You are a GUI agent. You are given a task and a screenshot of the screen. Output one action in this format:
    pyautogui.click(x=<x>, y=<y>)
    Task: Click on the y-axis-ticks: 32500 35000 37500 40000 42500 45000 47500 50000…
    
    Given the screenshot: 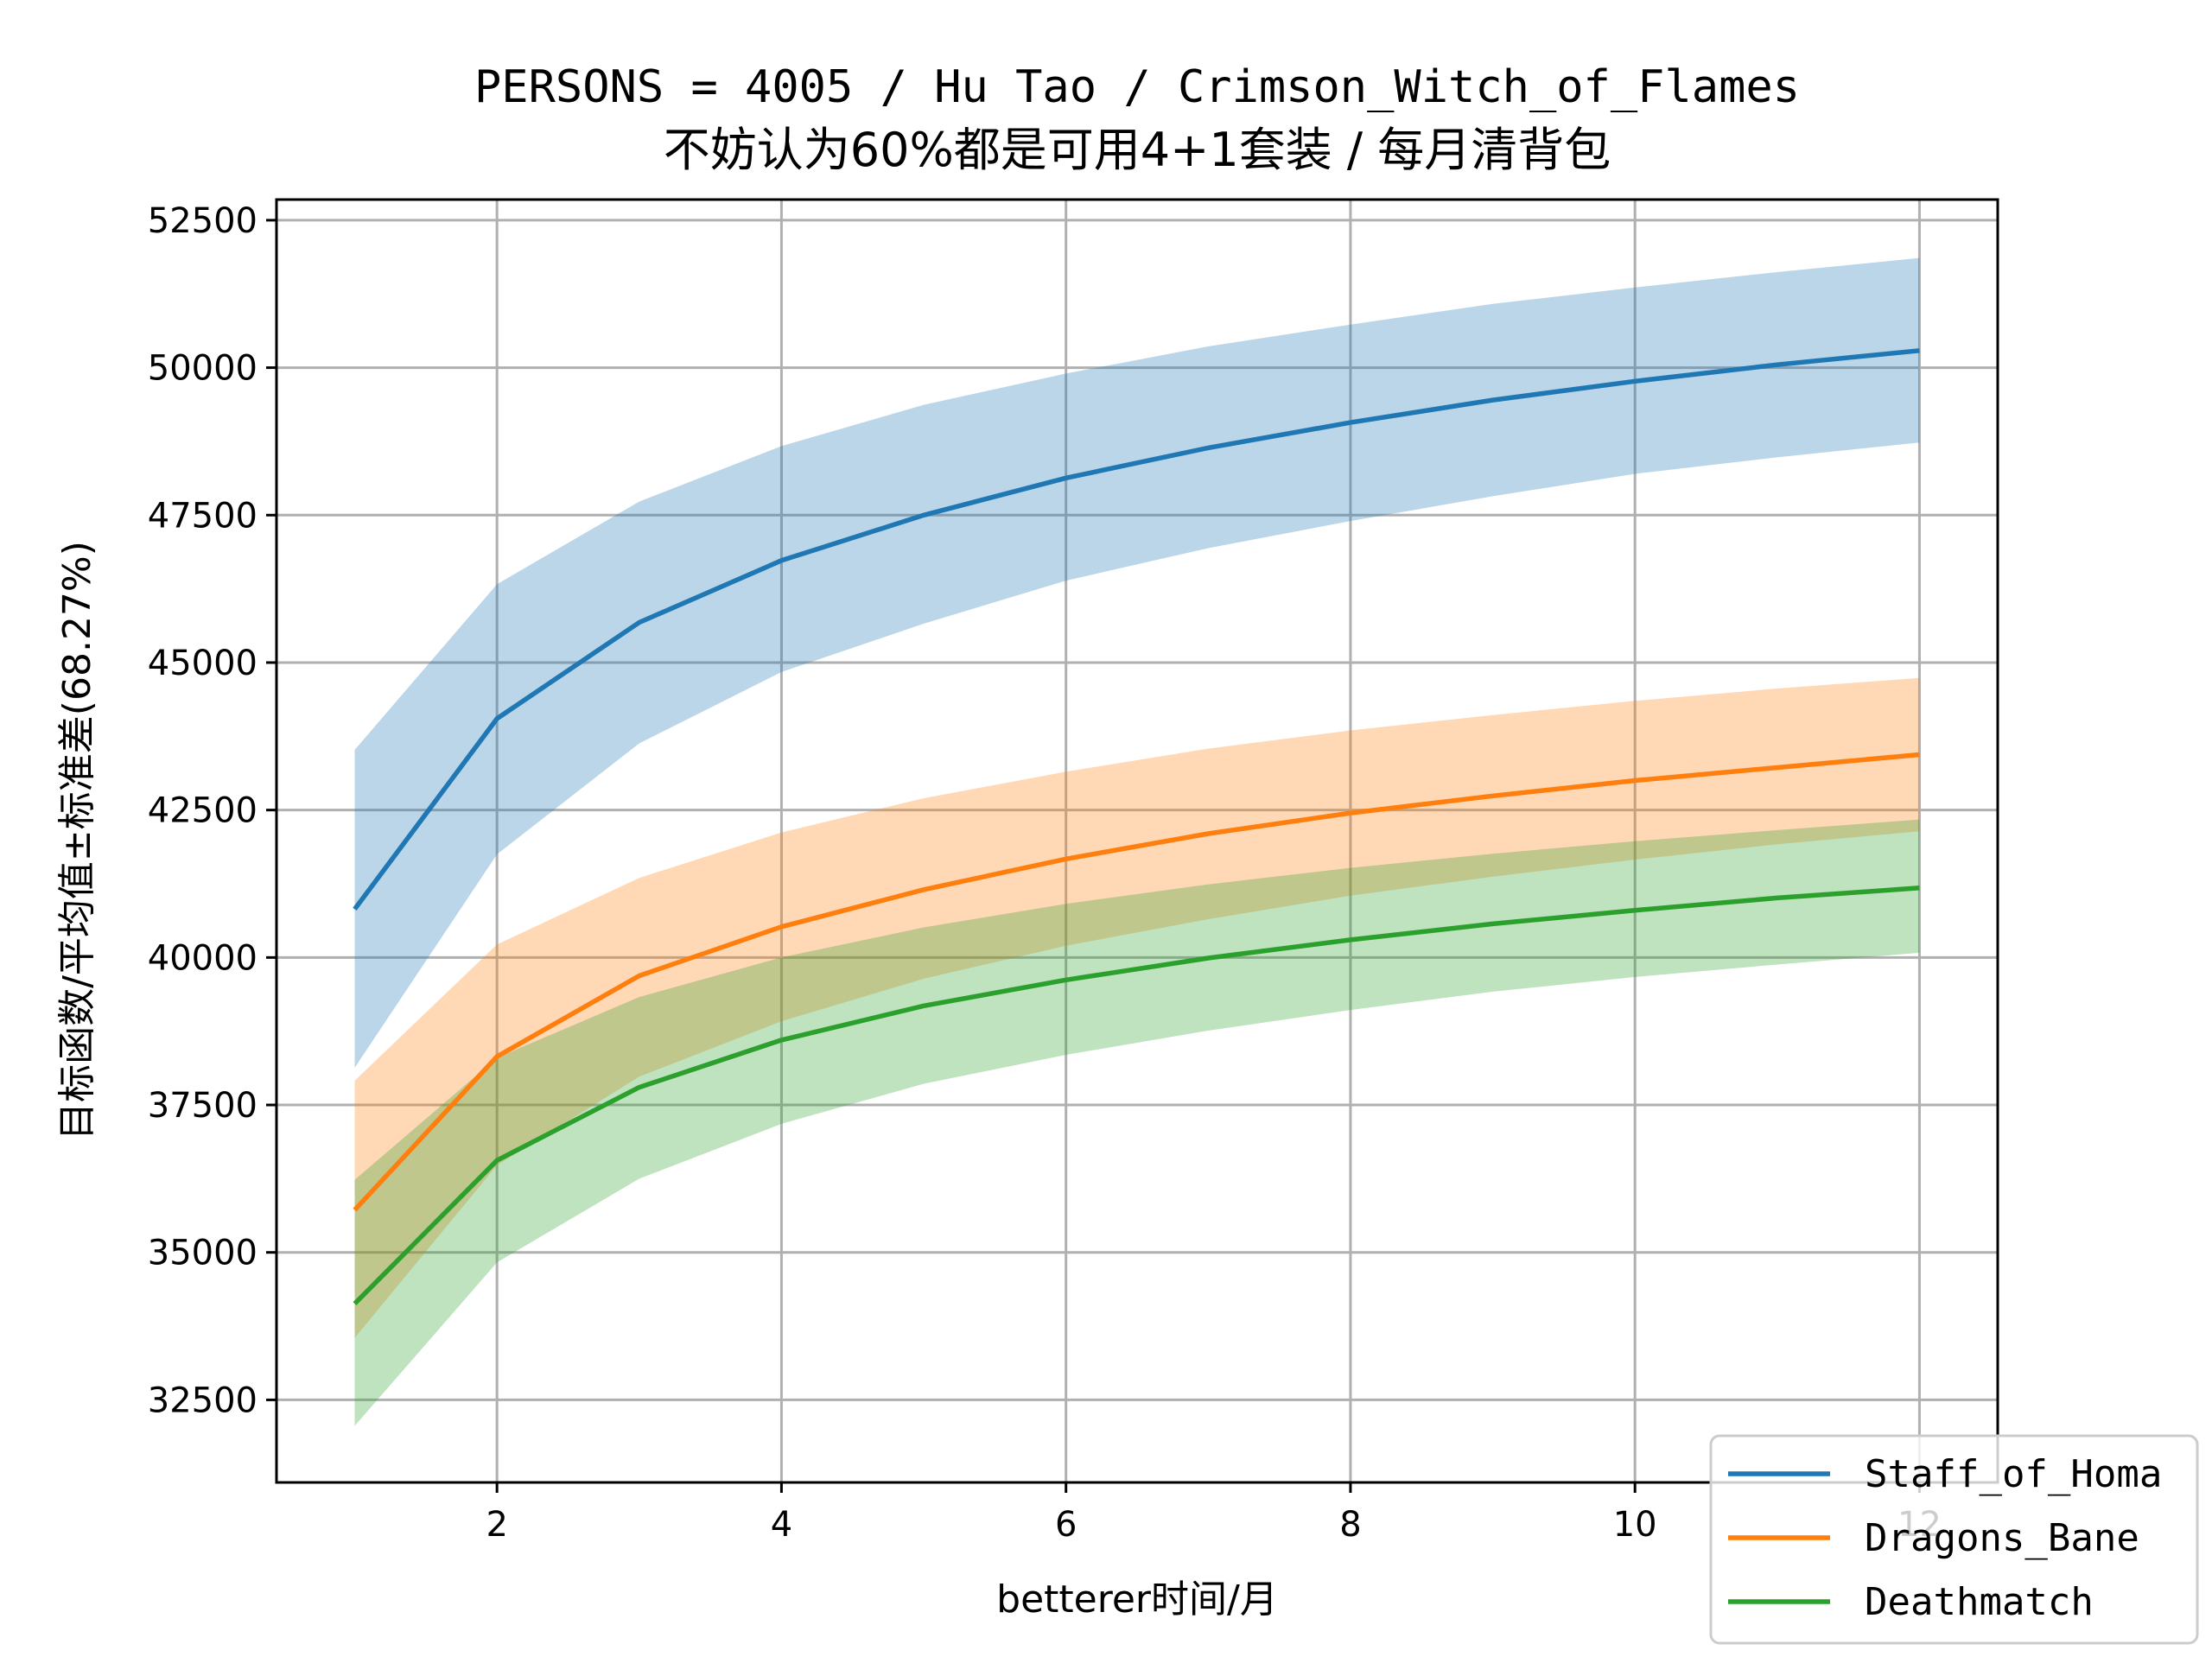 What is the action you would take?
    pyautogui.click(x=212, y=810)
    